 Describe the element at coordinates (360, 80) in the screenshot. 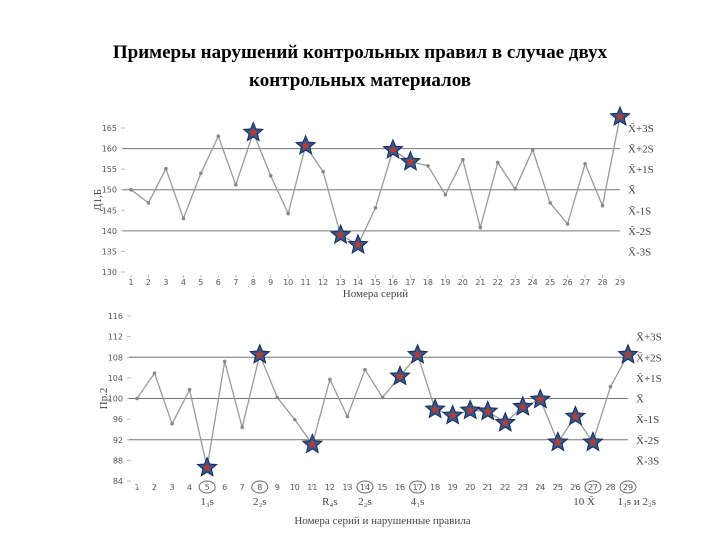

I see `slide-title: контрольных материалов` at that location.